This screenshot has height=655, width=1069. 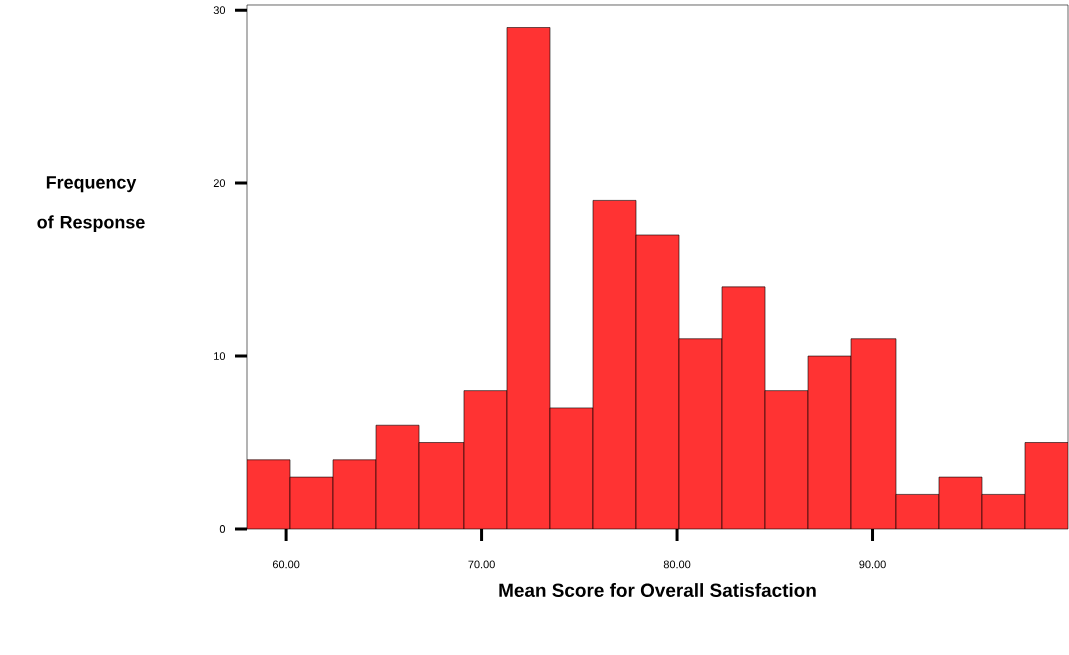 What do you see at coordinates (91, 204) in the screenshot?
I see `text: Frequency of Response` at bounding box center [91, 204].